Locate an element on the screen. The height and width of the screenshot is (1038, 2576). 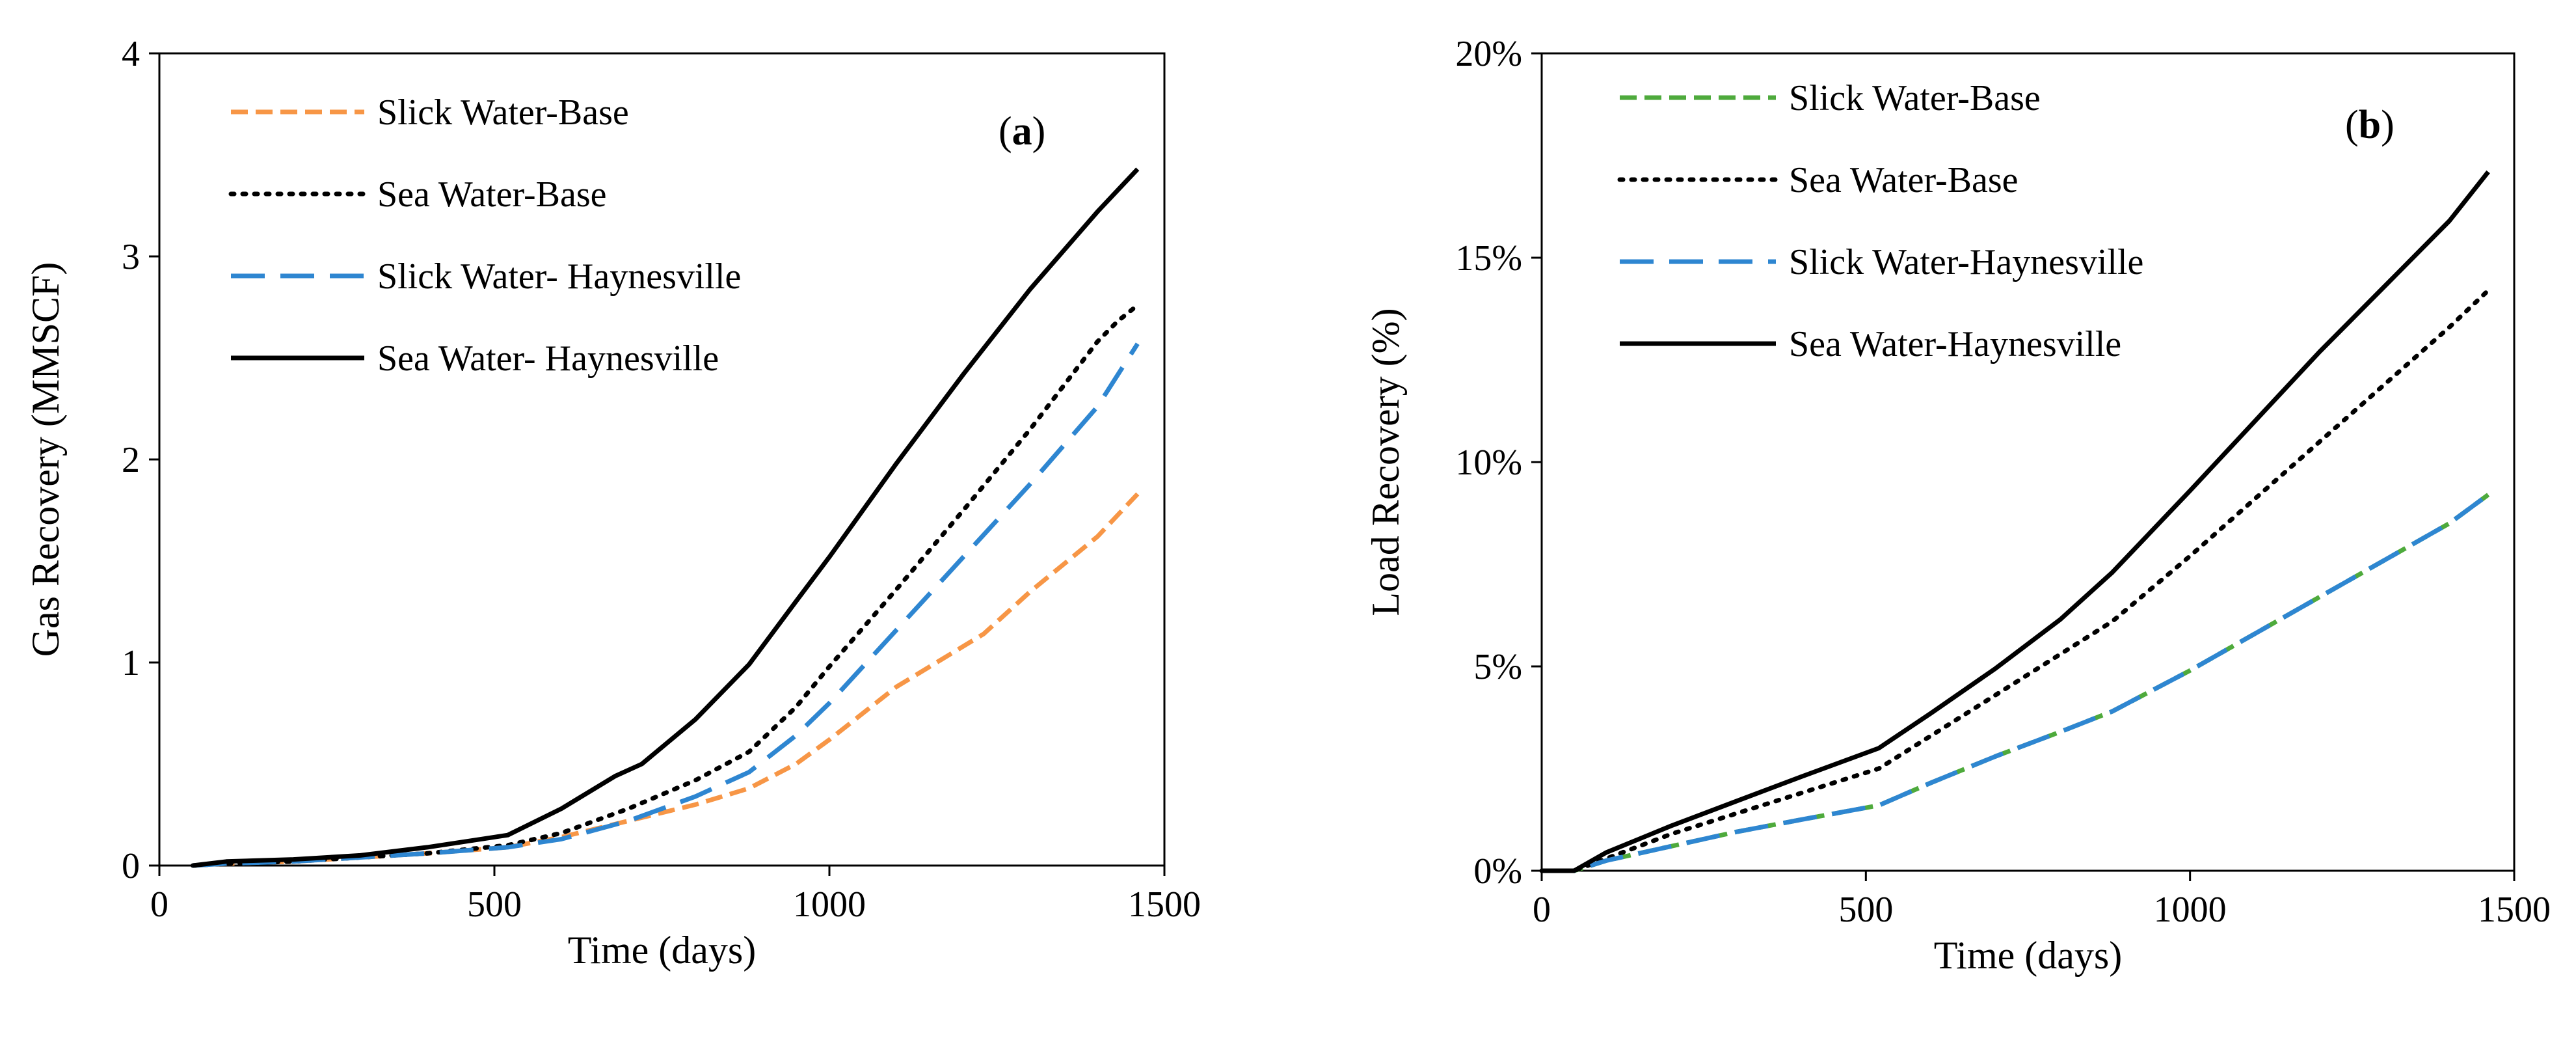
y-axis-title: Gas Recovery (MMSCF) is located at coordinates (45, 459).